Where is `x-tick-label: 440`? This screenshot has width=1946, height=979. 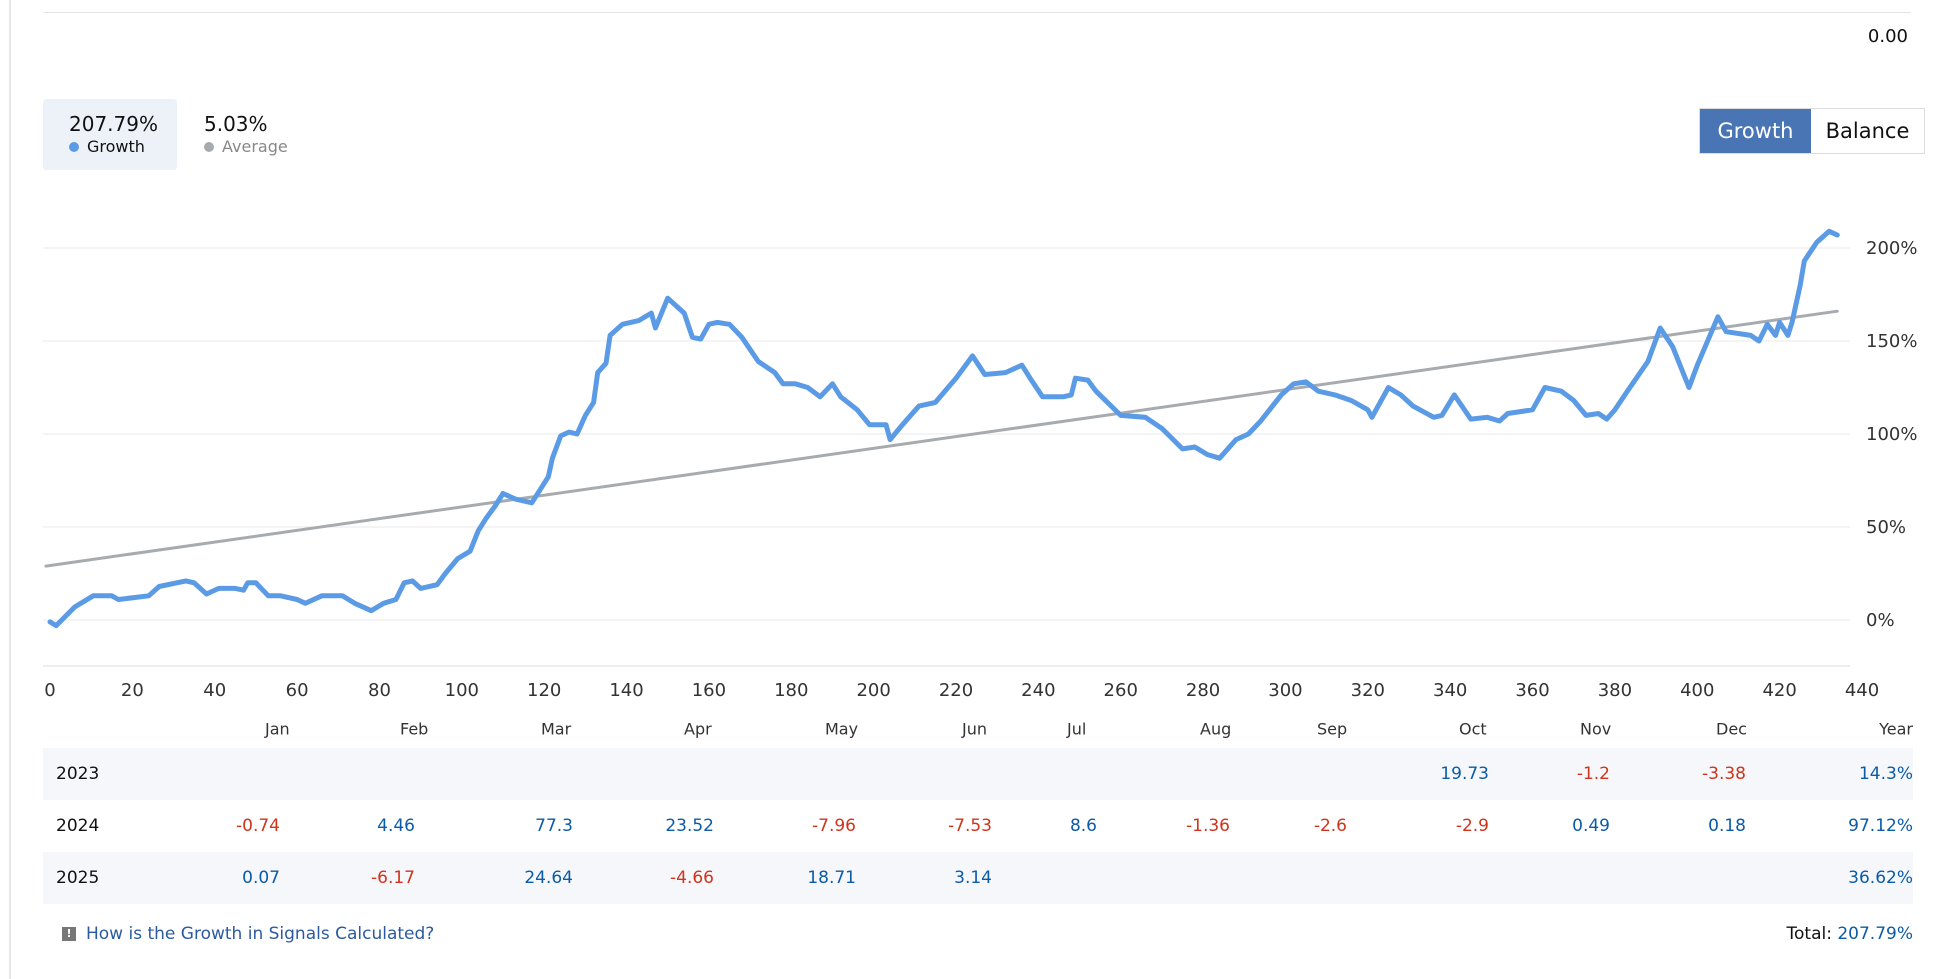
x-tick-label: 440 is located at coordinates (1862, 690).